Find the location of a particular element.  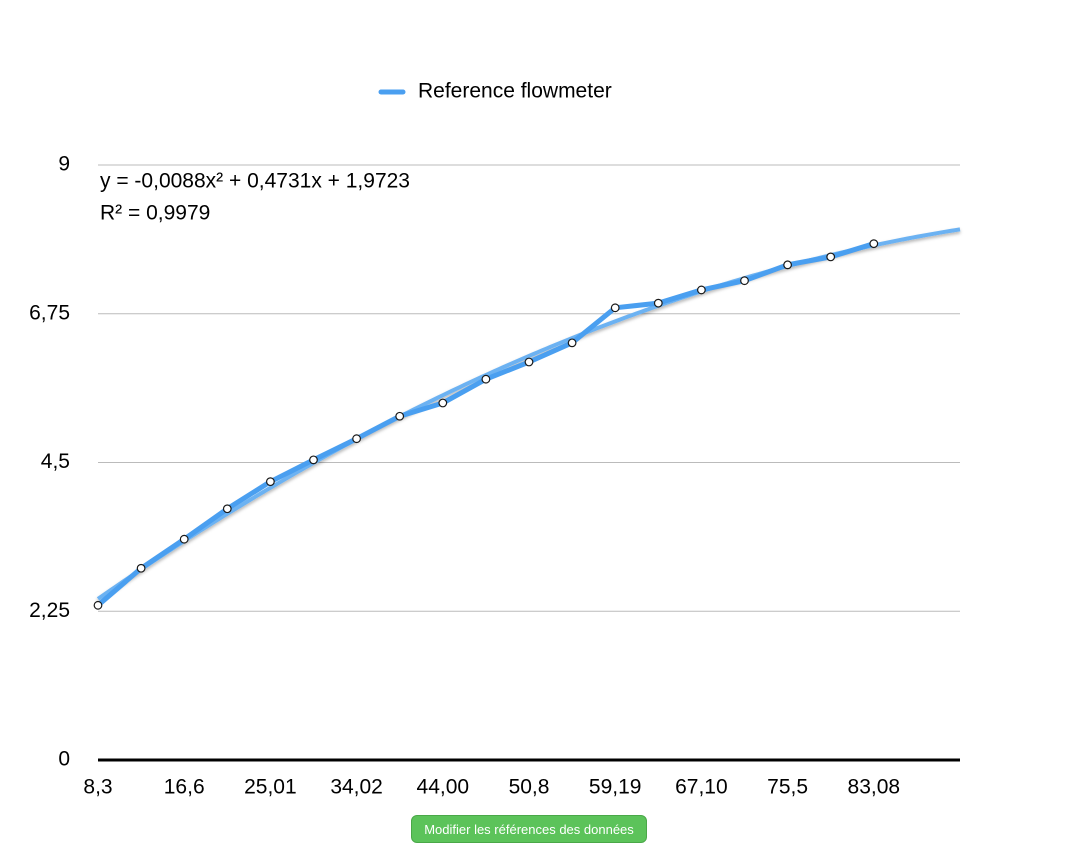

y-tick-label: 2,25 is located at coordinates (49, 610).